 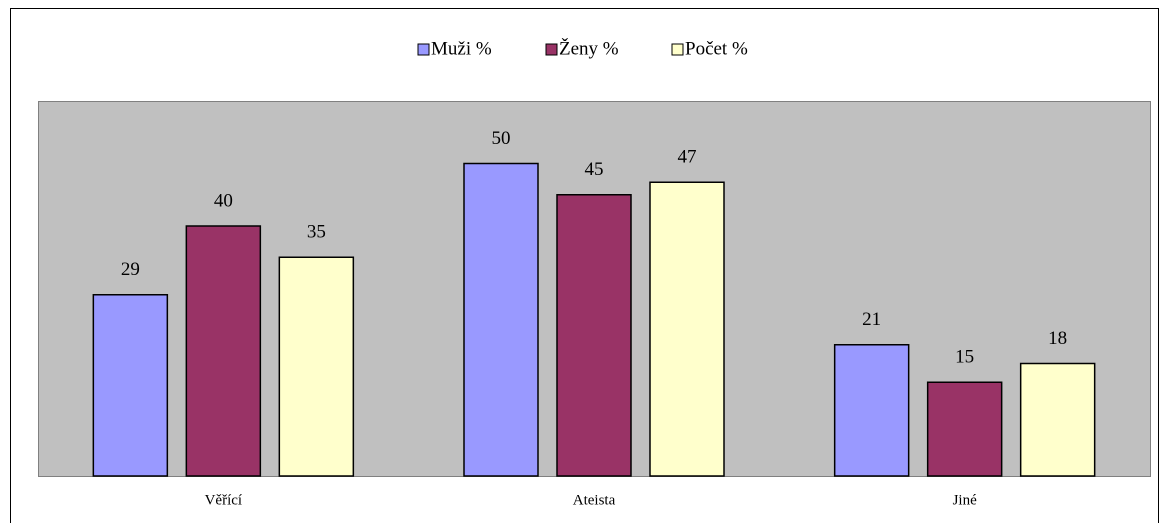 What do you see at coordinates (223, 500) in the screenshot?
I see `x-tick-label: Věřící` at bounding box center [223, 500].